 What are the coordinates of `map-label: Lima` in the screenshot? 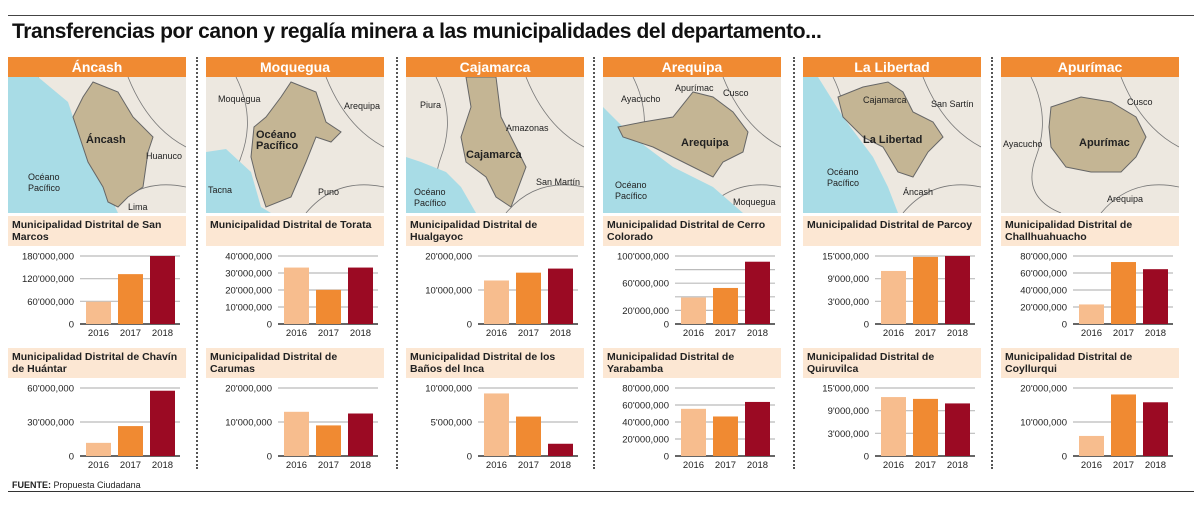 It's located at (138, 207).